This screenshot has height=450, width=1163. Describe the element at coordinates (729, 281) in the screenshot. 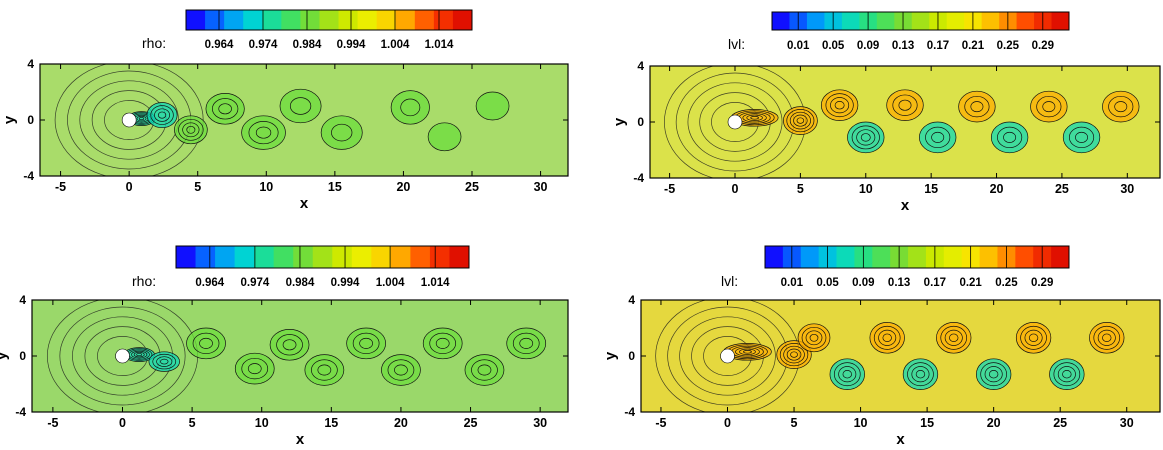

I see `legend-prefix: lvl:` at that location.